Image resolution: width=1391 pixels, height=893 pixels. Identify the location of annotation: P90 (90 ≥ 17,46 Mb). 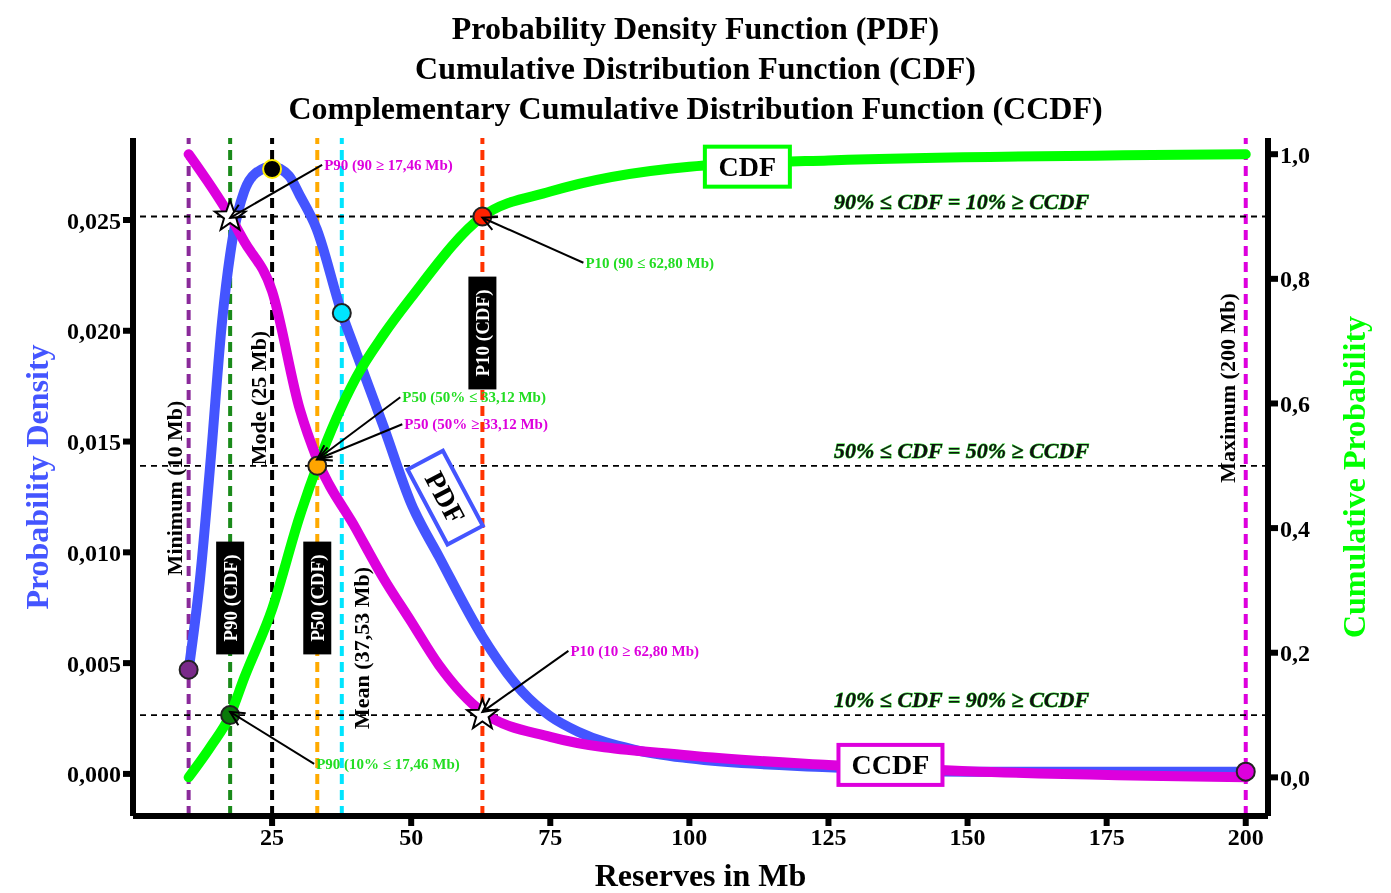
(388, 165).